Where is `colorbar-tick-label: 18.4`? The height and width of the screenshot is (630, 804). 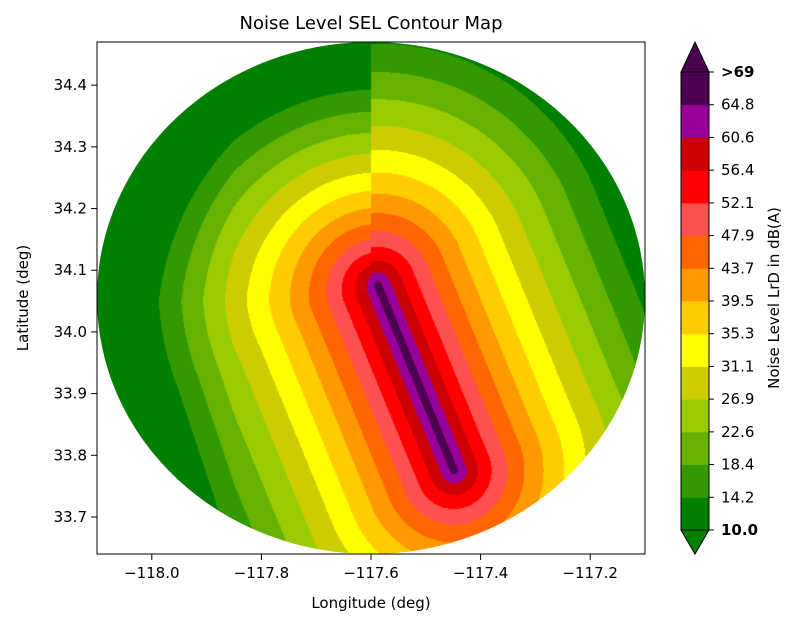 colorbar-tick-label: 18.4 is located at coordinates (737, 465).